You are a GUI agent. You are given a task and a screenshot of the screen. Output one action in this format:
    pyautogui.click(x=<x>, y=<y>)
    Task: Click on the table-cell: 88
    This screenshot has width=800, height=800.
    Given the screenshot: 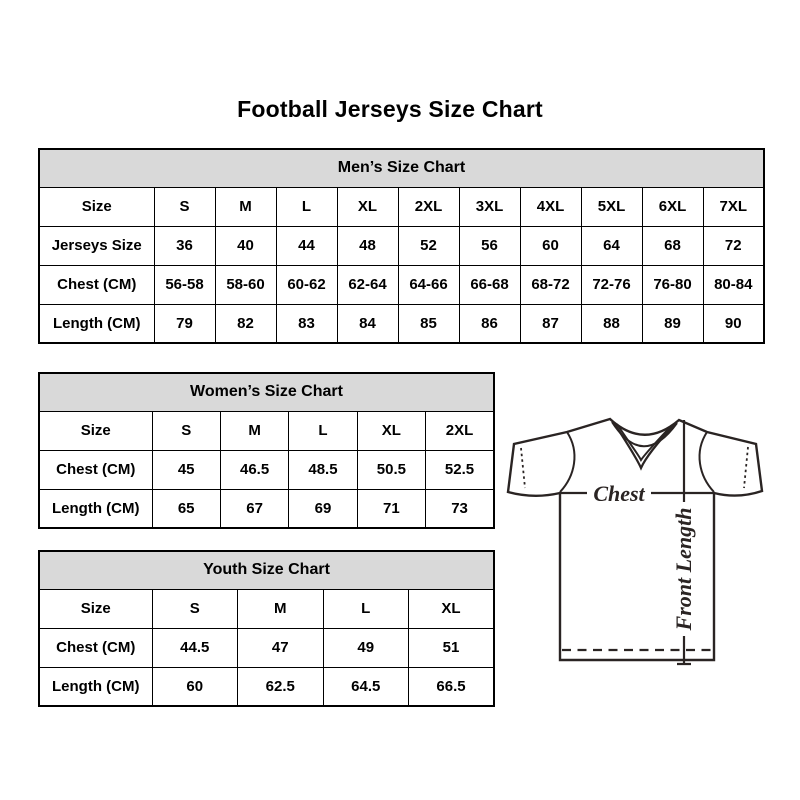 What is the action you would take?
    pyautogui.click(x=611, y=323)
    